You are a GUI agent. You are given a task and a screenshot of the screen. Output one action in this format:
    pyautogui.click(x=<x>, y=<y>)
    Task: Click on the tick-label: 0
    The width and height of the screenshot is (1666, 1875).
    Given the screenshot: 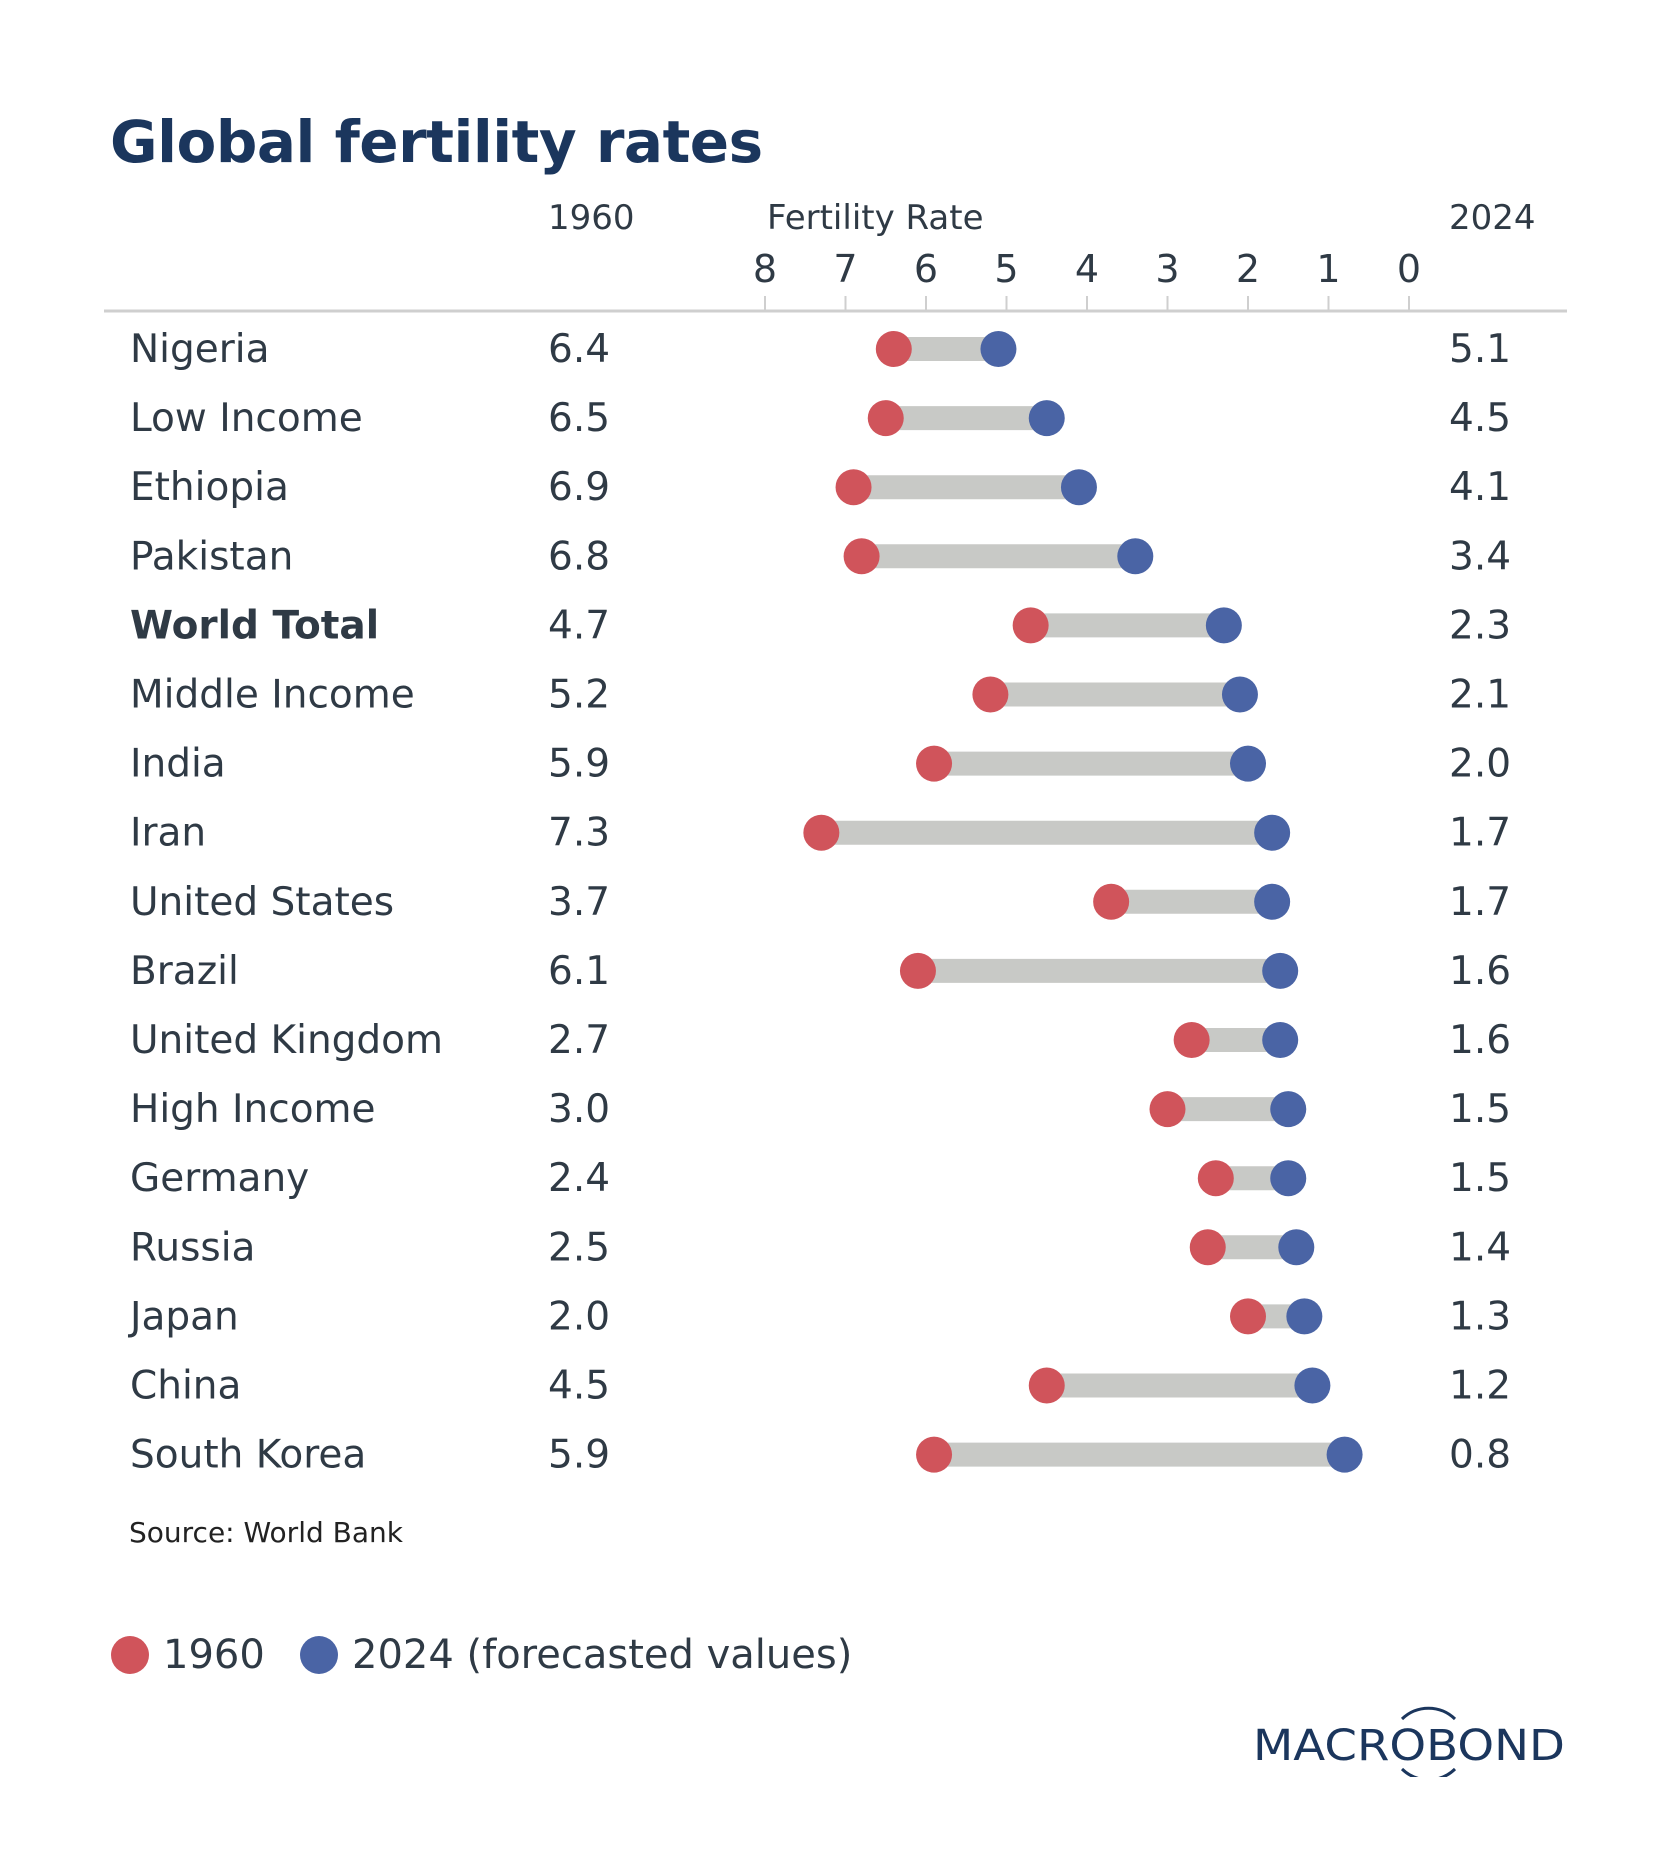 What is the action you would take?
    pyautogui.click(x=1409, y=269)
    